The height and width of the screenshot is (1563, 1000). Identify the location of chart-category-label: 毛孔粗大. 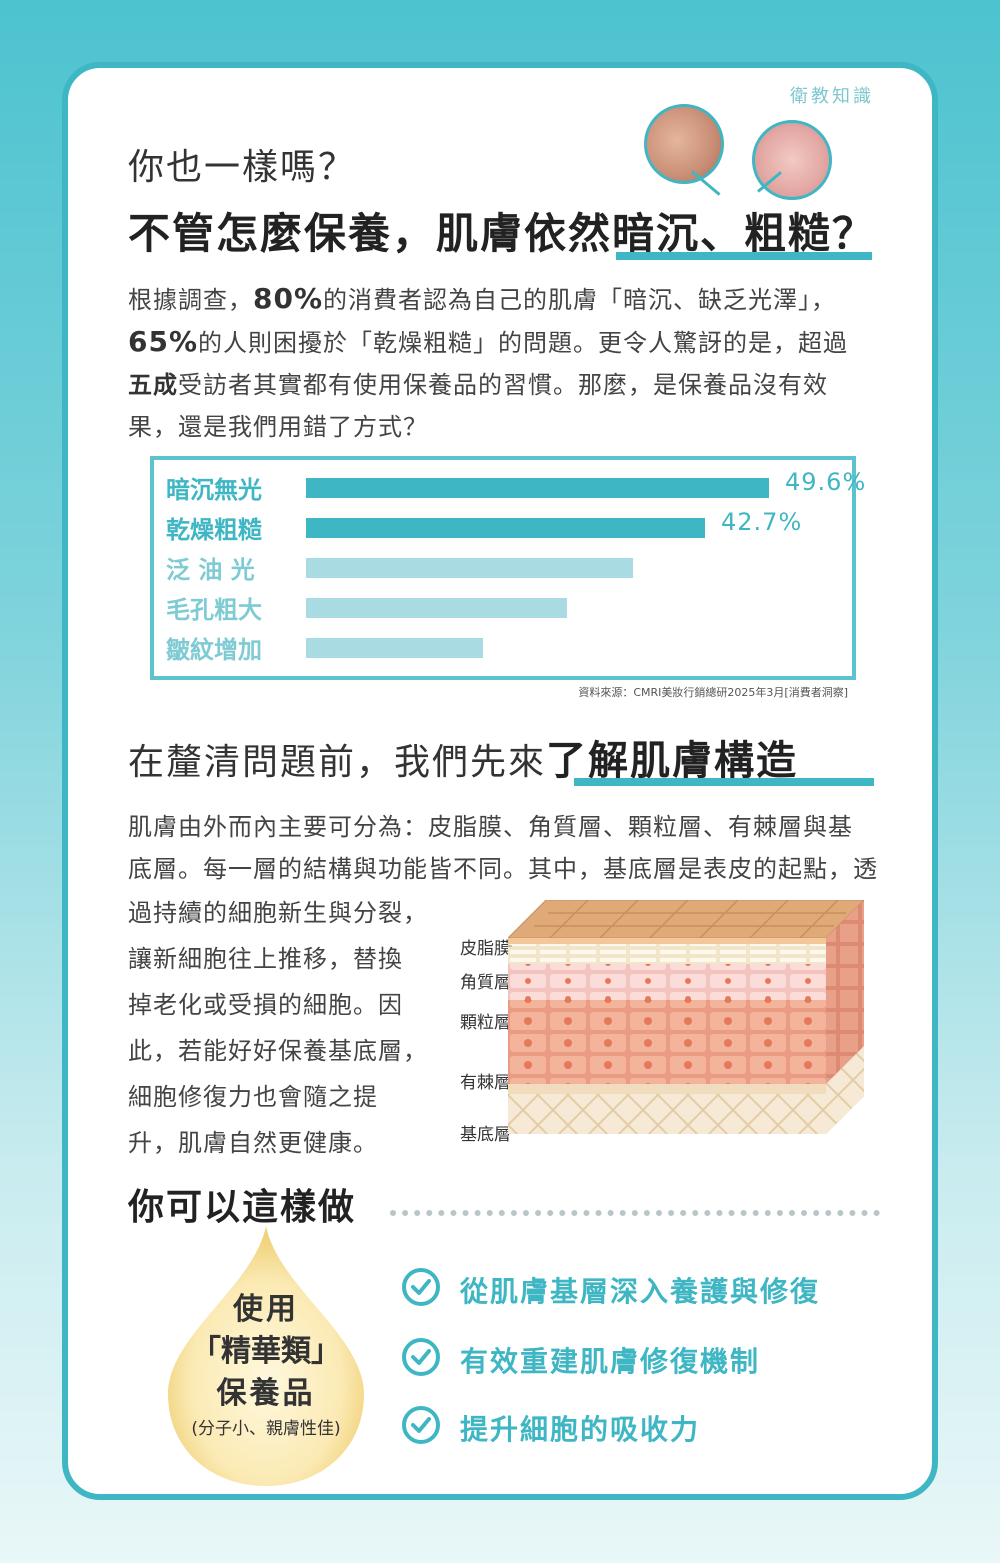
(214, 610).